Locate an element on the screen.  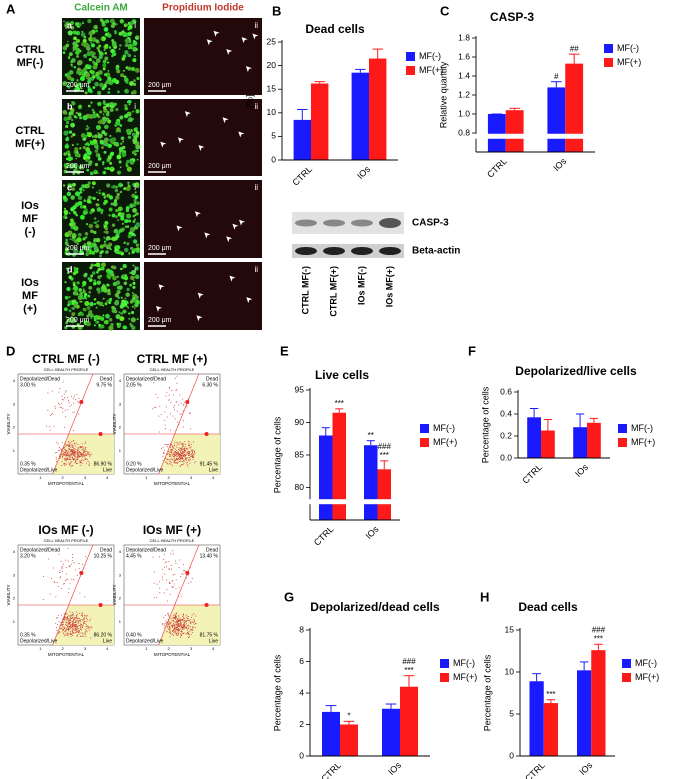
y-tick-label: 1.2 is located at coordinates (464, 94).